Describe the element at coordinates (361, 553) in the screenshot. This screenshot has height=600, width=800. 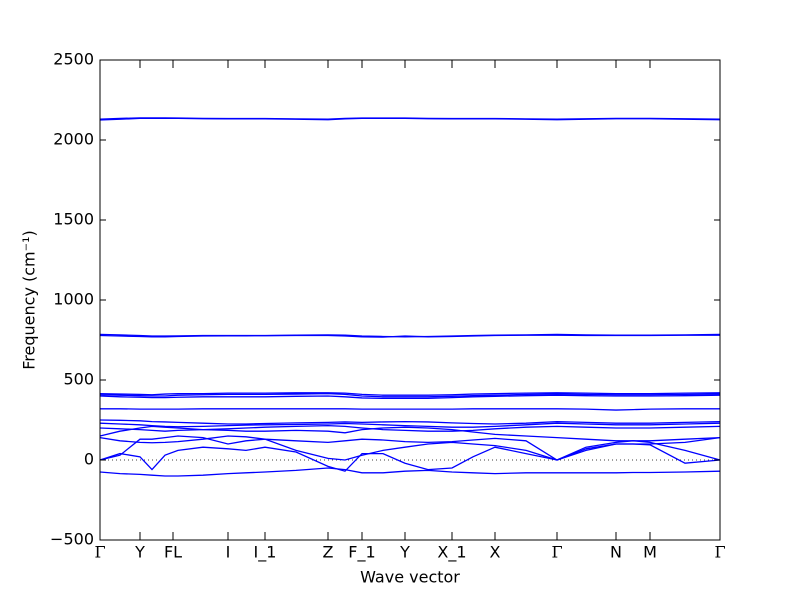
I see `x-tick-label: F_1` at that location.